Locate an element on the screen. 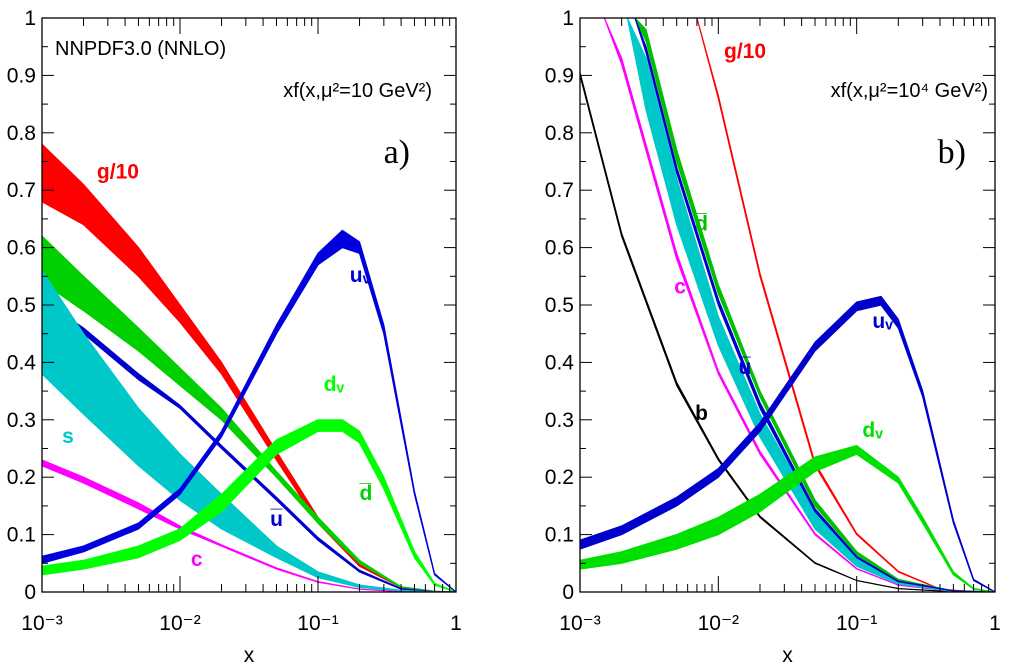 The height and width of the screenshot is (666, 1012). series-label-5: c is located at coordinates (197, 559).